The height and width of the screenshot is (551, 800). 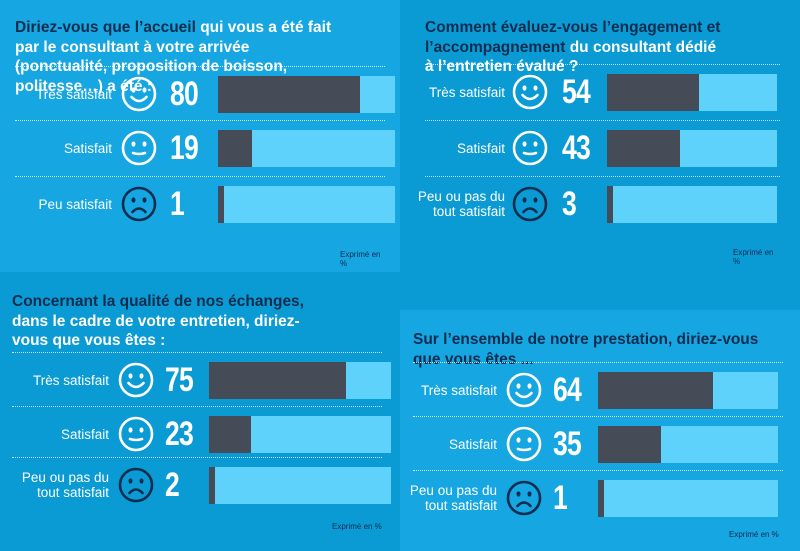 I want to click on value-label: 80, so click(x=184, y=94).